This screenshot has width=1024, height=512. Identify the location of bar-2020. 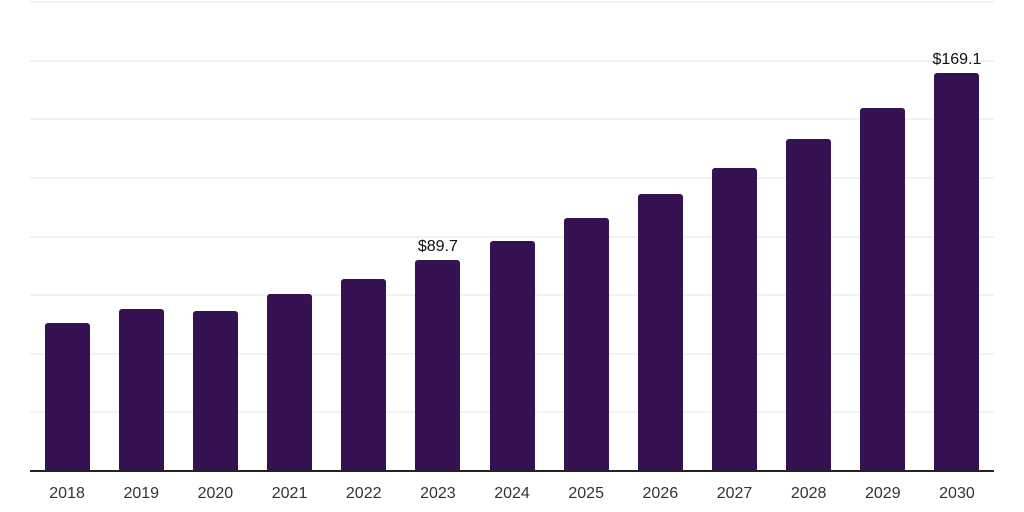
(215, 390).